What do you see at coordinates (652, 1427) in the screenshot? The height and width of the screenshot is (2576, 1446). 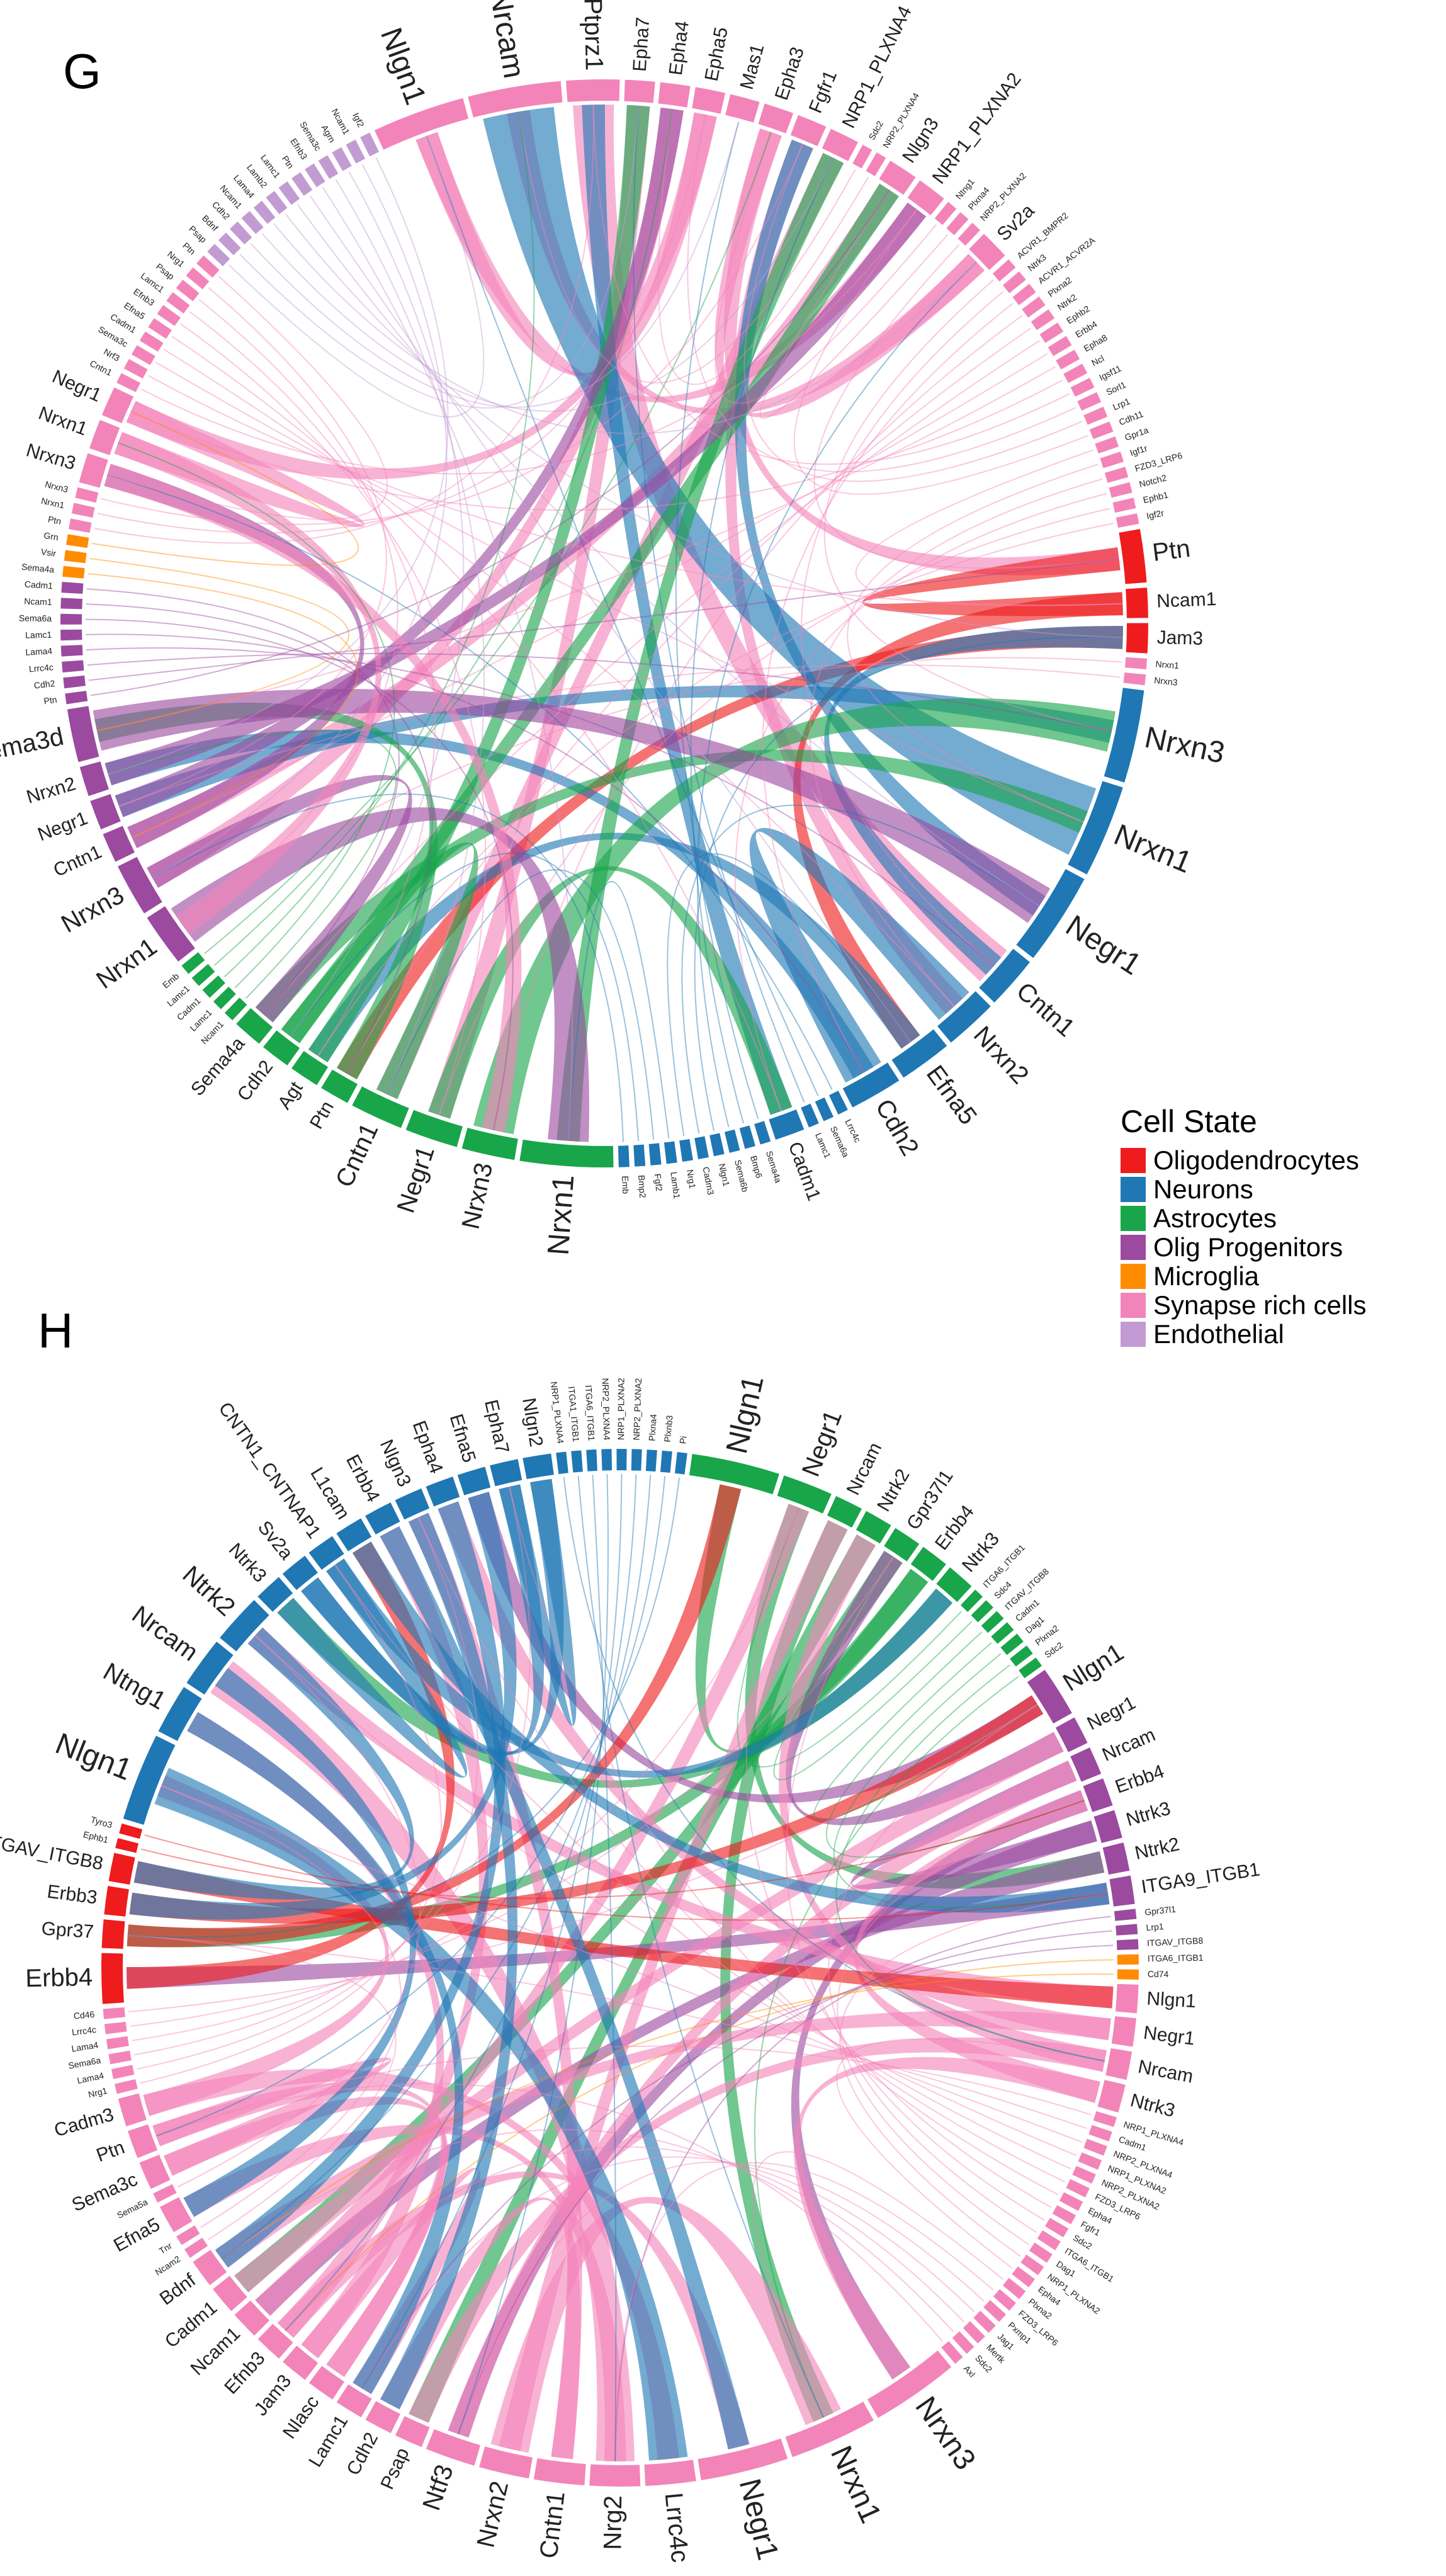 I see `sector-label: Plxna4` at bounding box center [652, 1427].